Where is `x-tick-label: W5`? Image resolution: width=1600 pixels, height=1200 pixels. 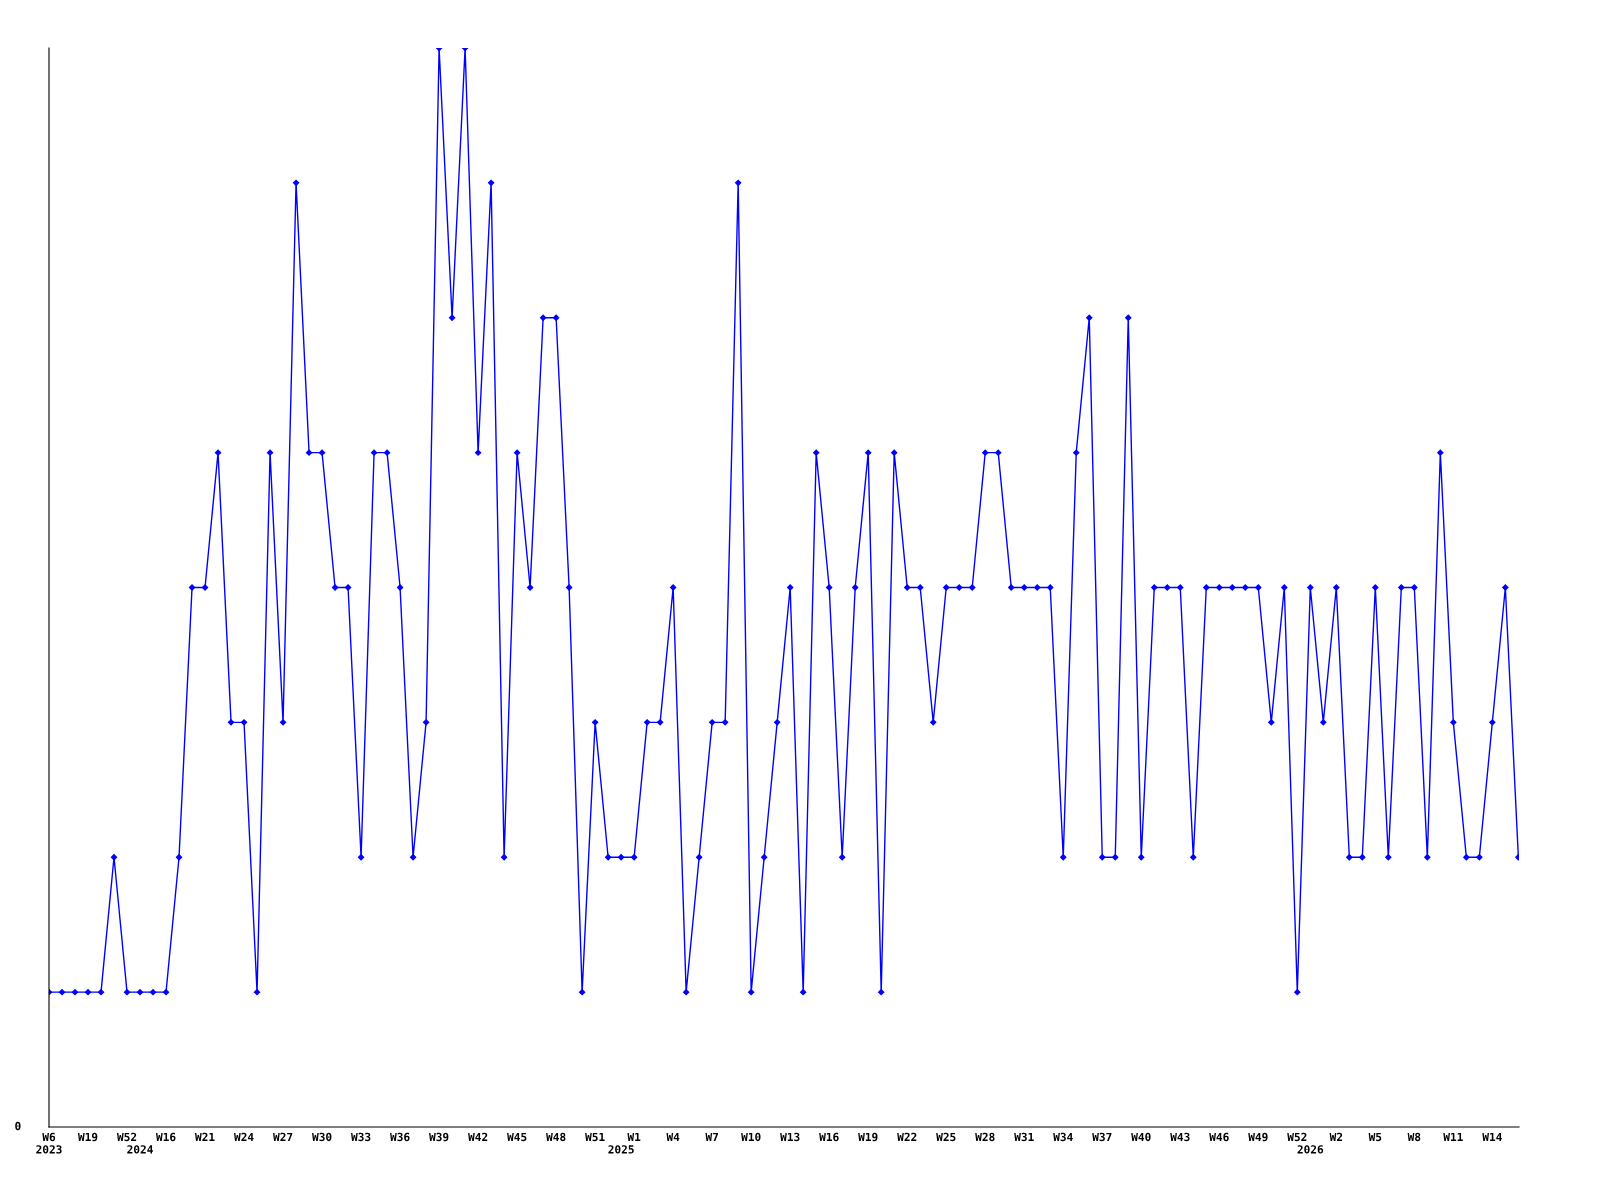
x-tick-label: W5 is located at coordinates (1375, 1137).